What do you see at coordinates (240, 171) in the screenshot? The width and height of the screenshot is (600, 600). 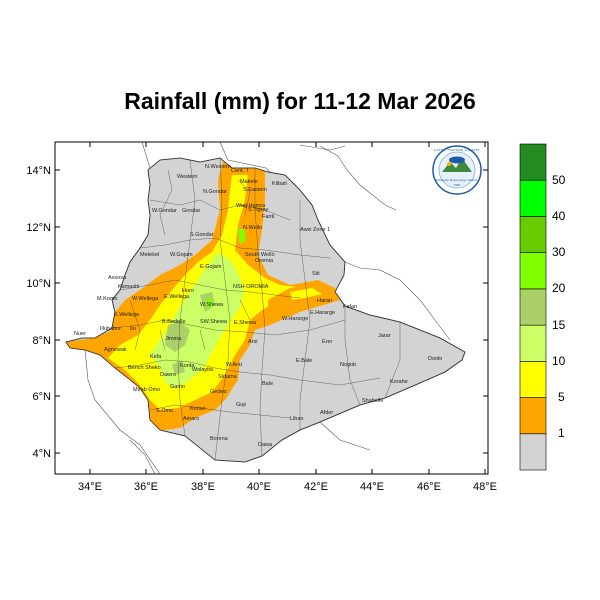 I see `zone-label: Cent. T` at bounding box center [240, 171].